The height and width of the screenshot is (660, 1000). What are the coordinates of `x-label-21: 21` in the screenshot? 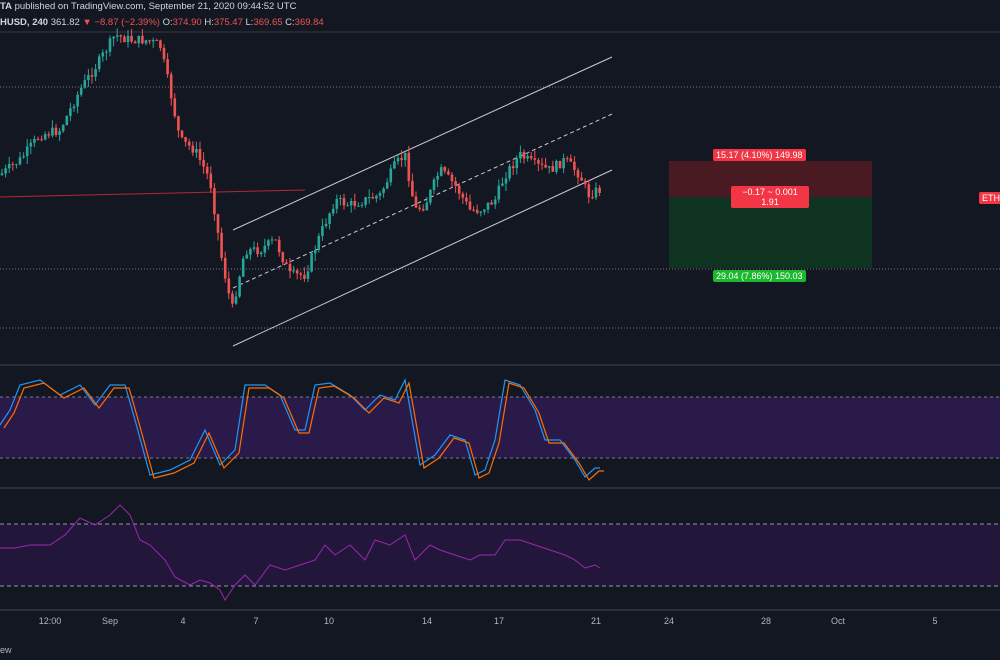 It's located at (596, 621).